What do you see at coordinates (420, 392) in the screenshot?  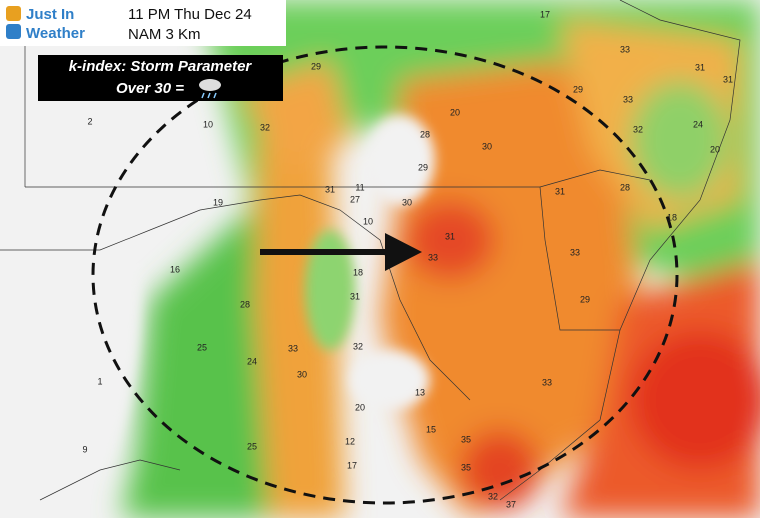 I see `k-index-label: 13` at bounding box center [420, 392].